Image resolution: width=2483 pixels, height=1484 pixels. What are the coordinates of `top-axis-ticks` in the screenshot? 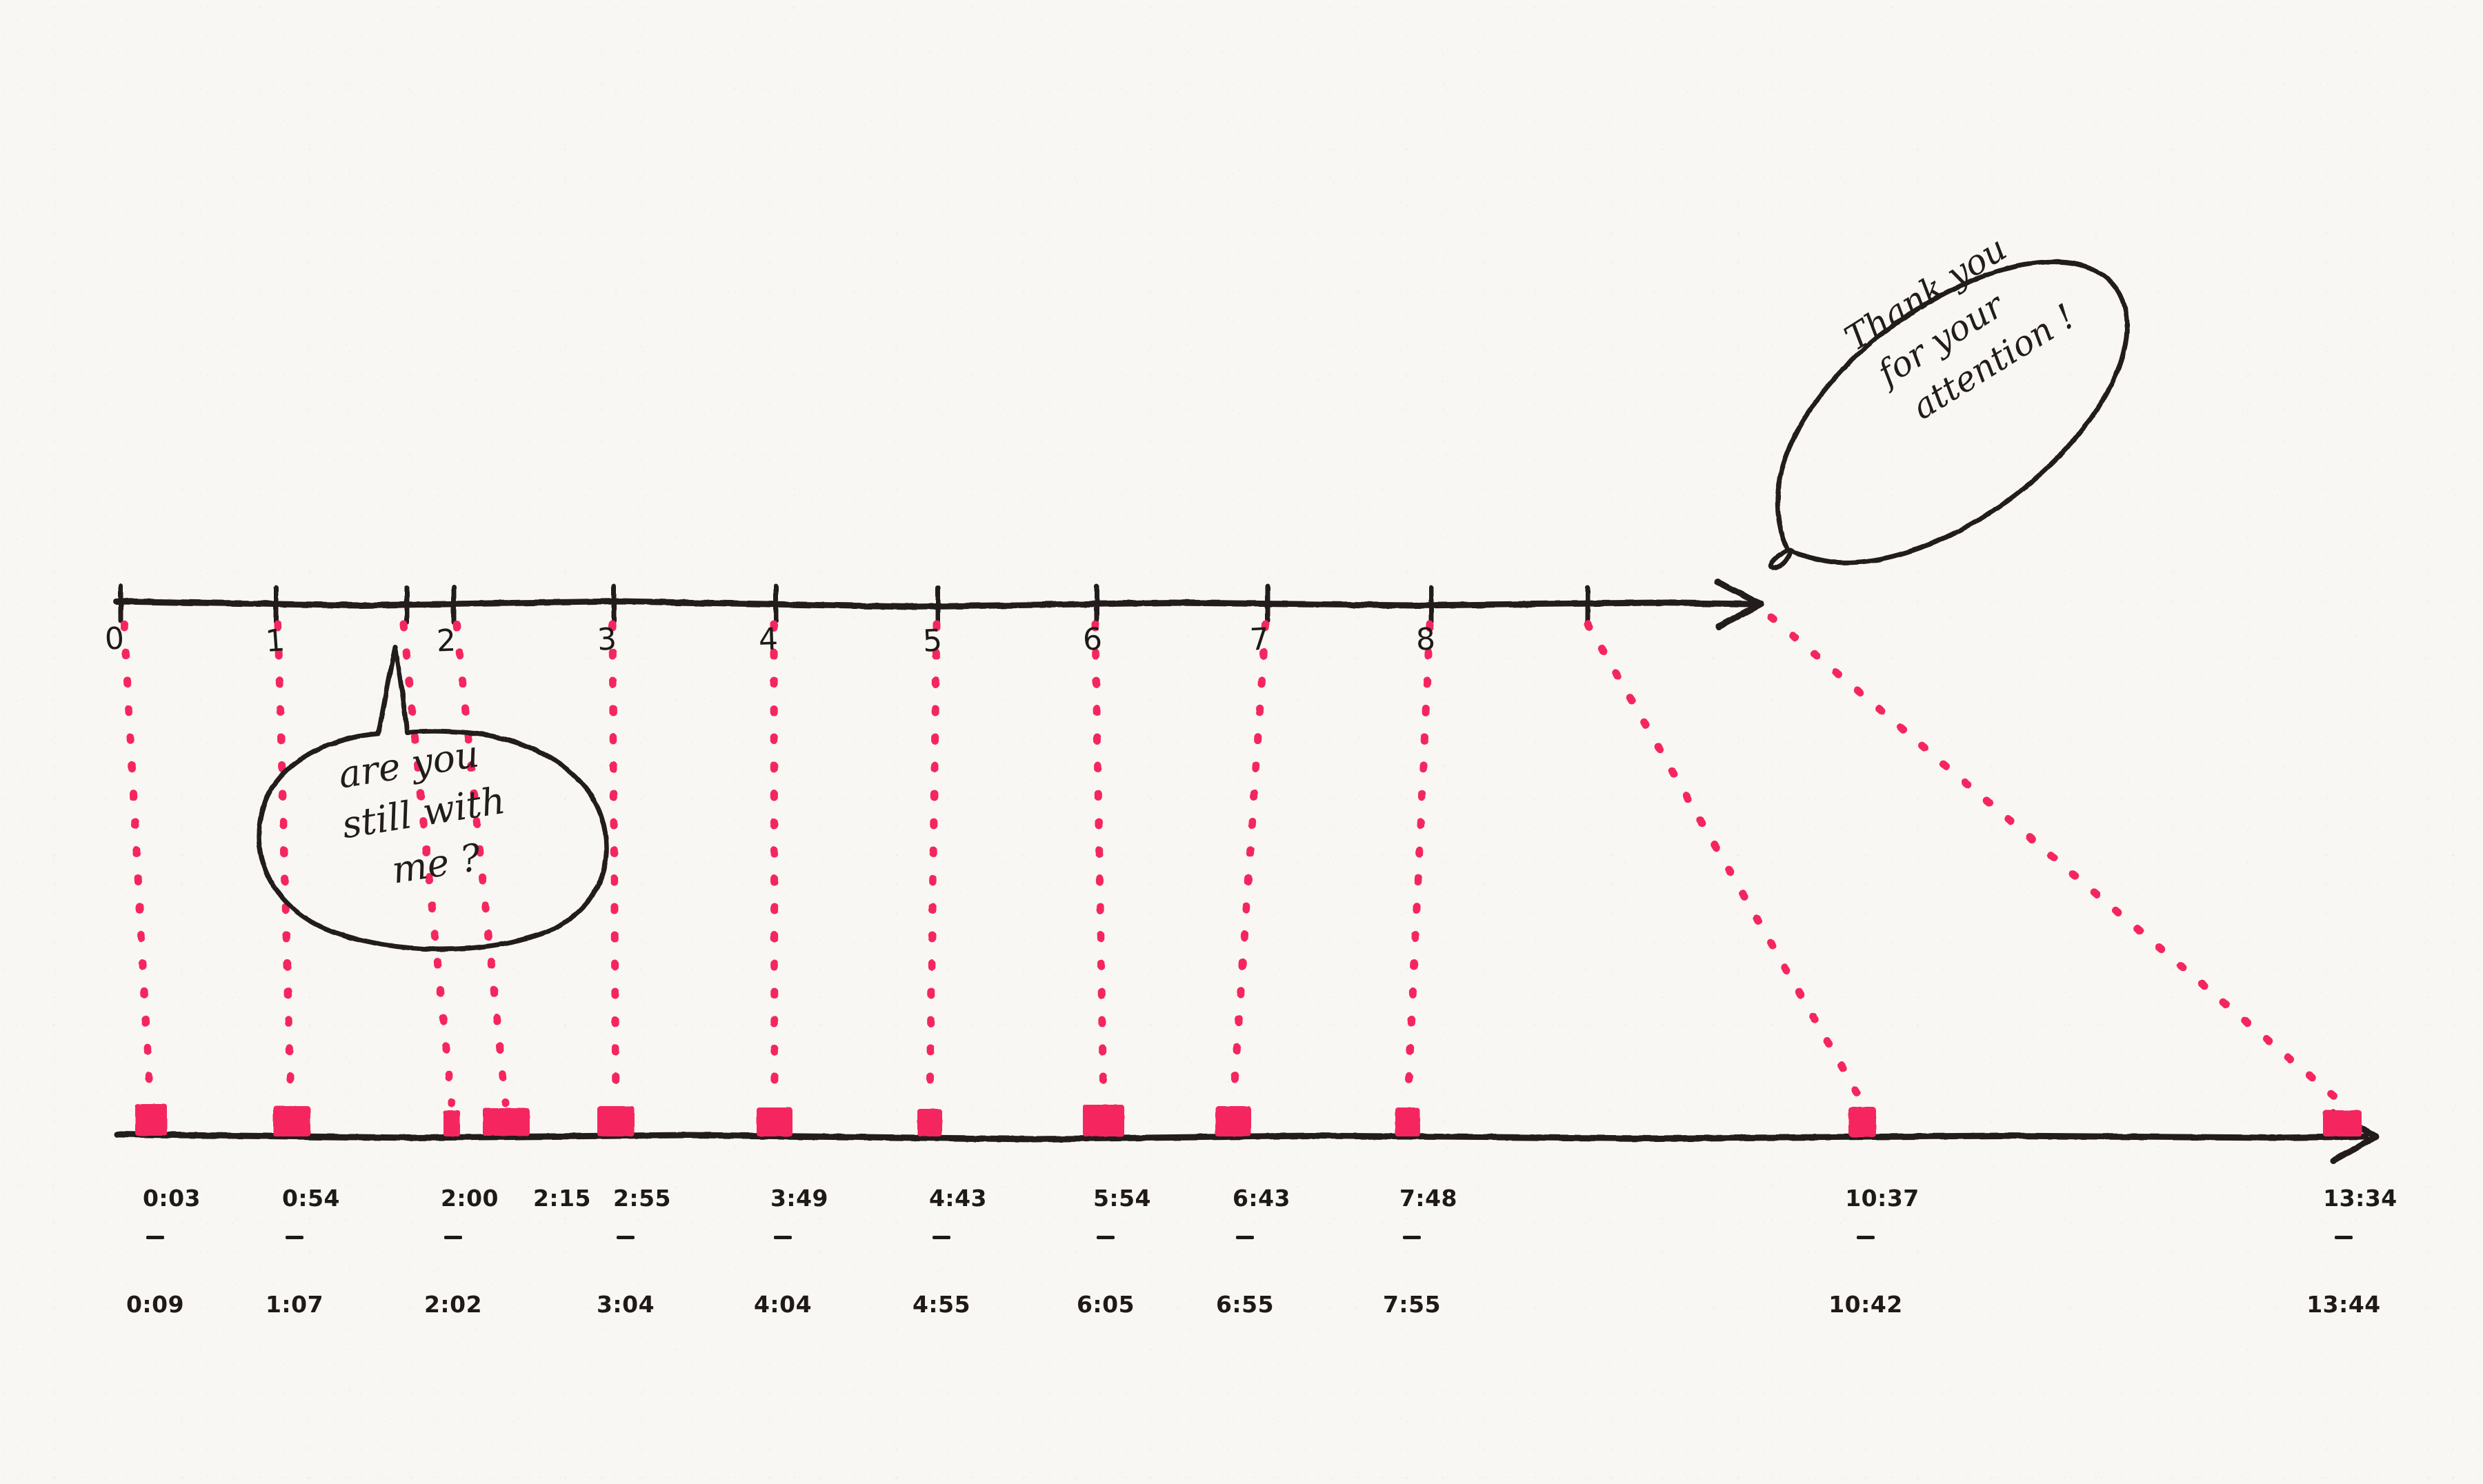 It's located at (854, 604).